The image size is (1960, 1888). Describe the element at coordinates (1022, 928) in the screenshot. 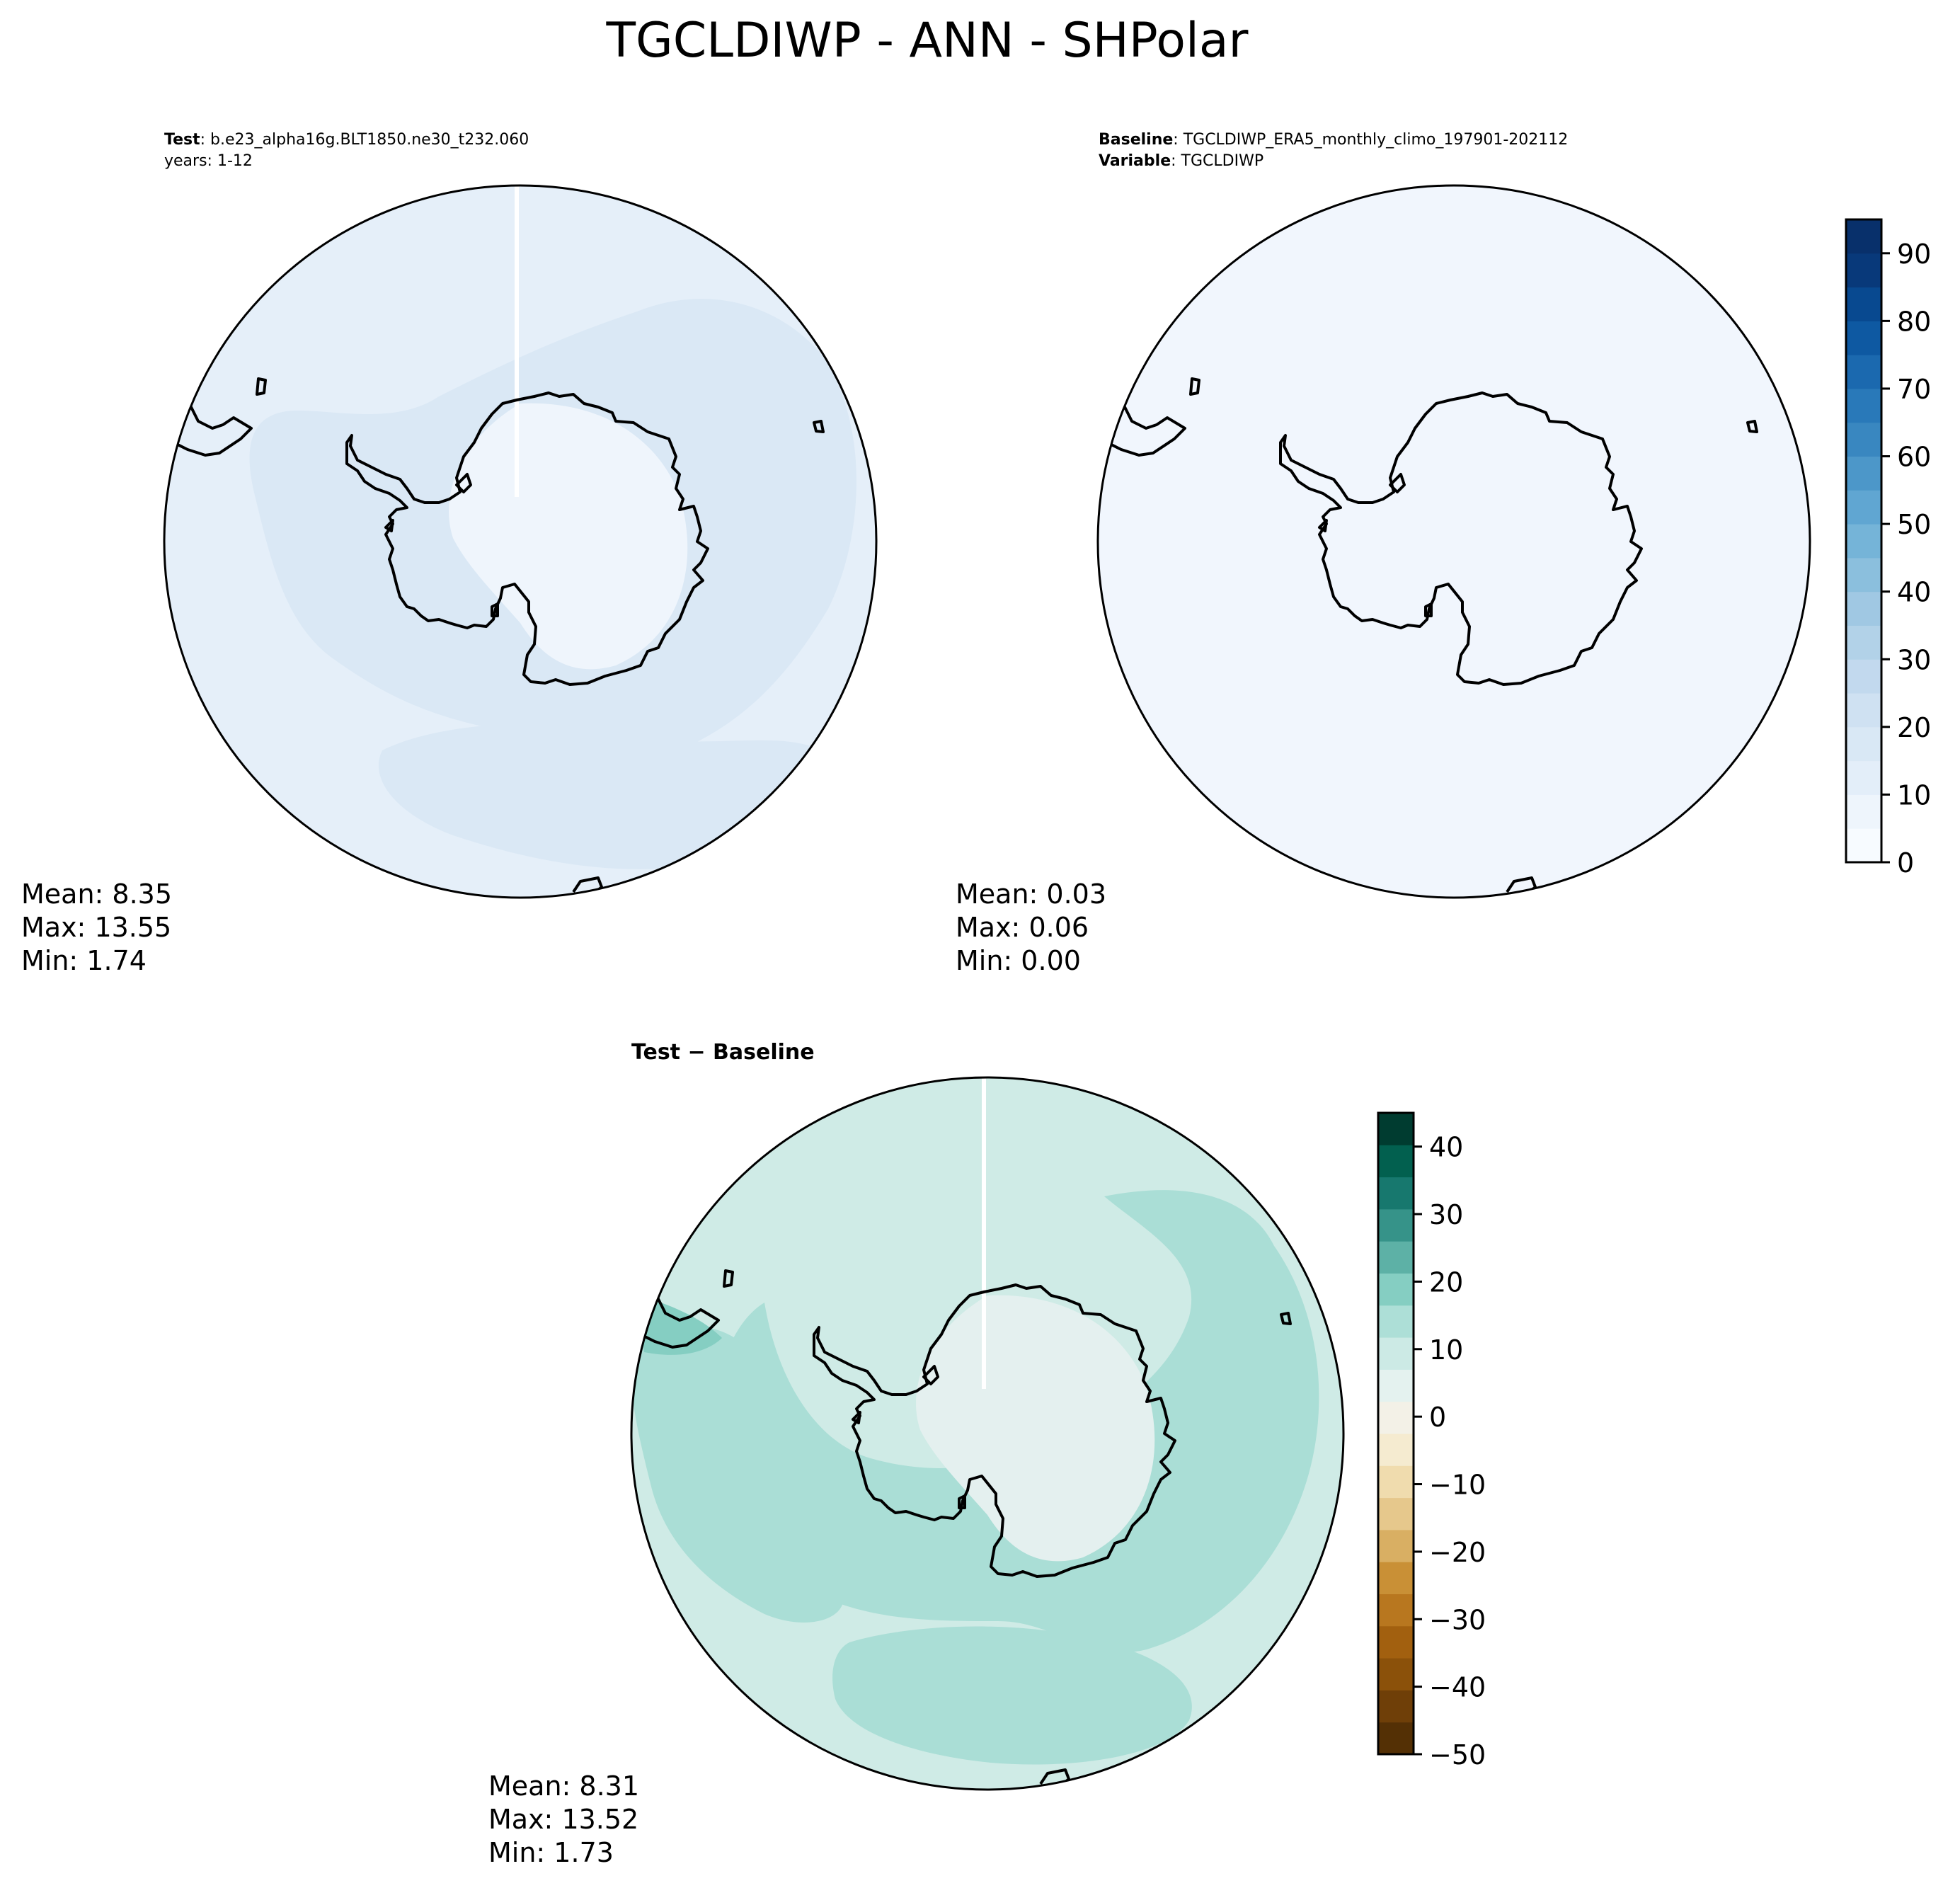

I see `baseline-max: Max: 0.06` at that location.